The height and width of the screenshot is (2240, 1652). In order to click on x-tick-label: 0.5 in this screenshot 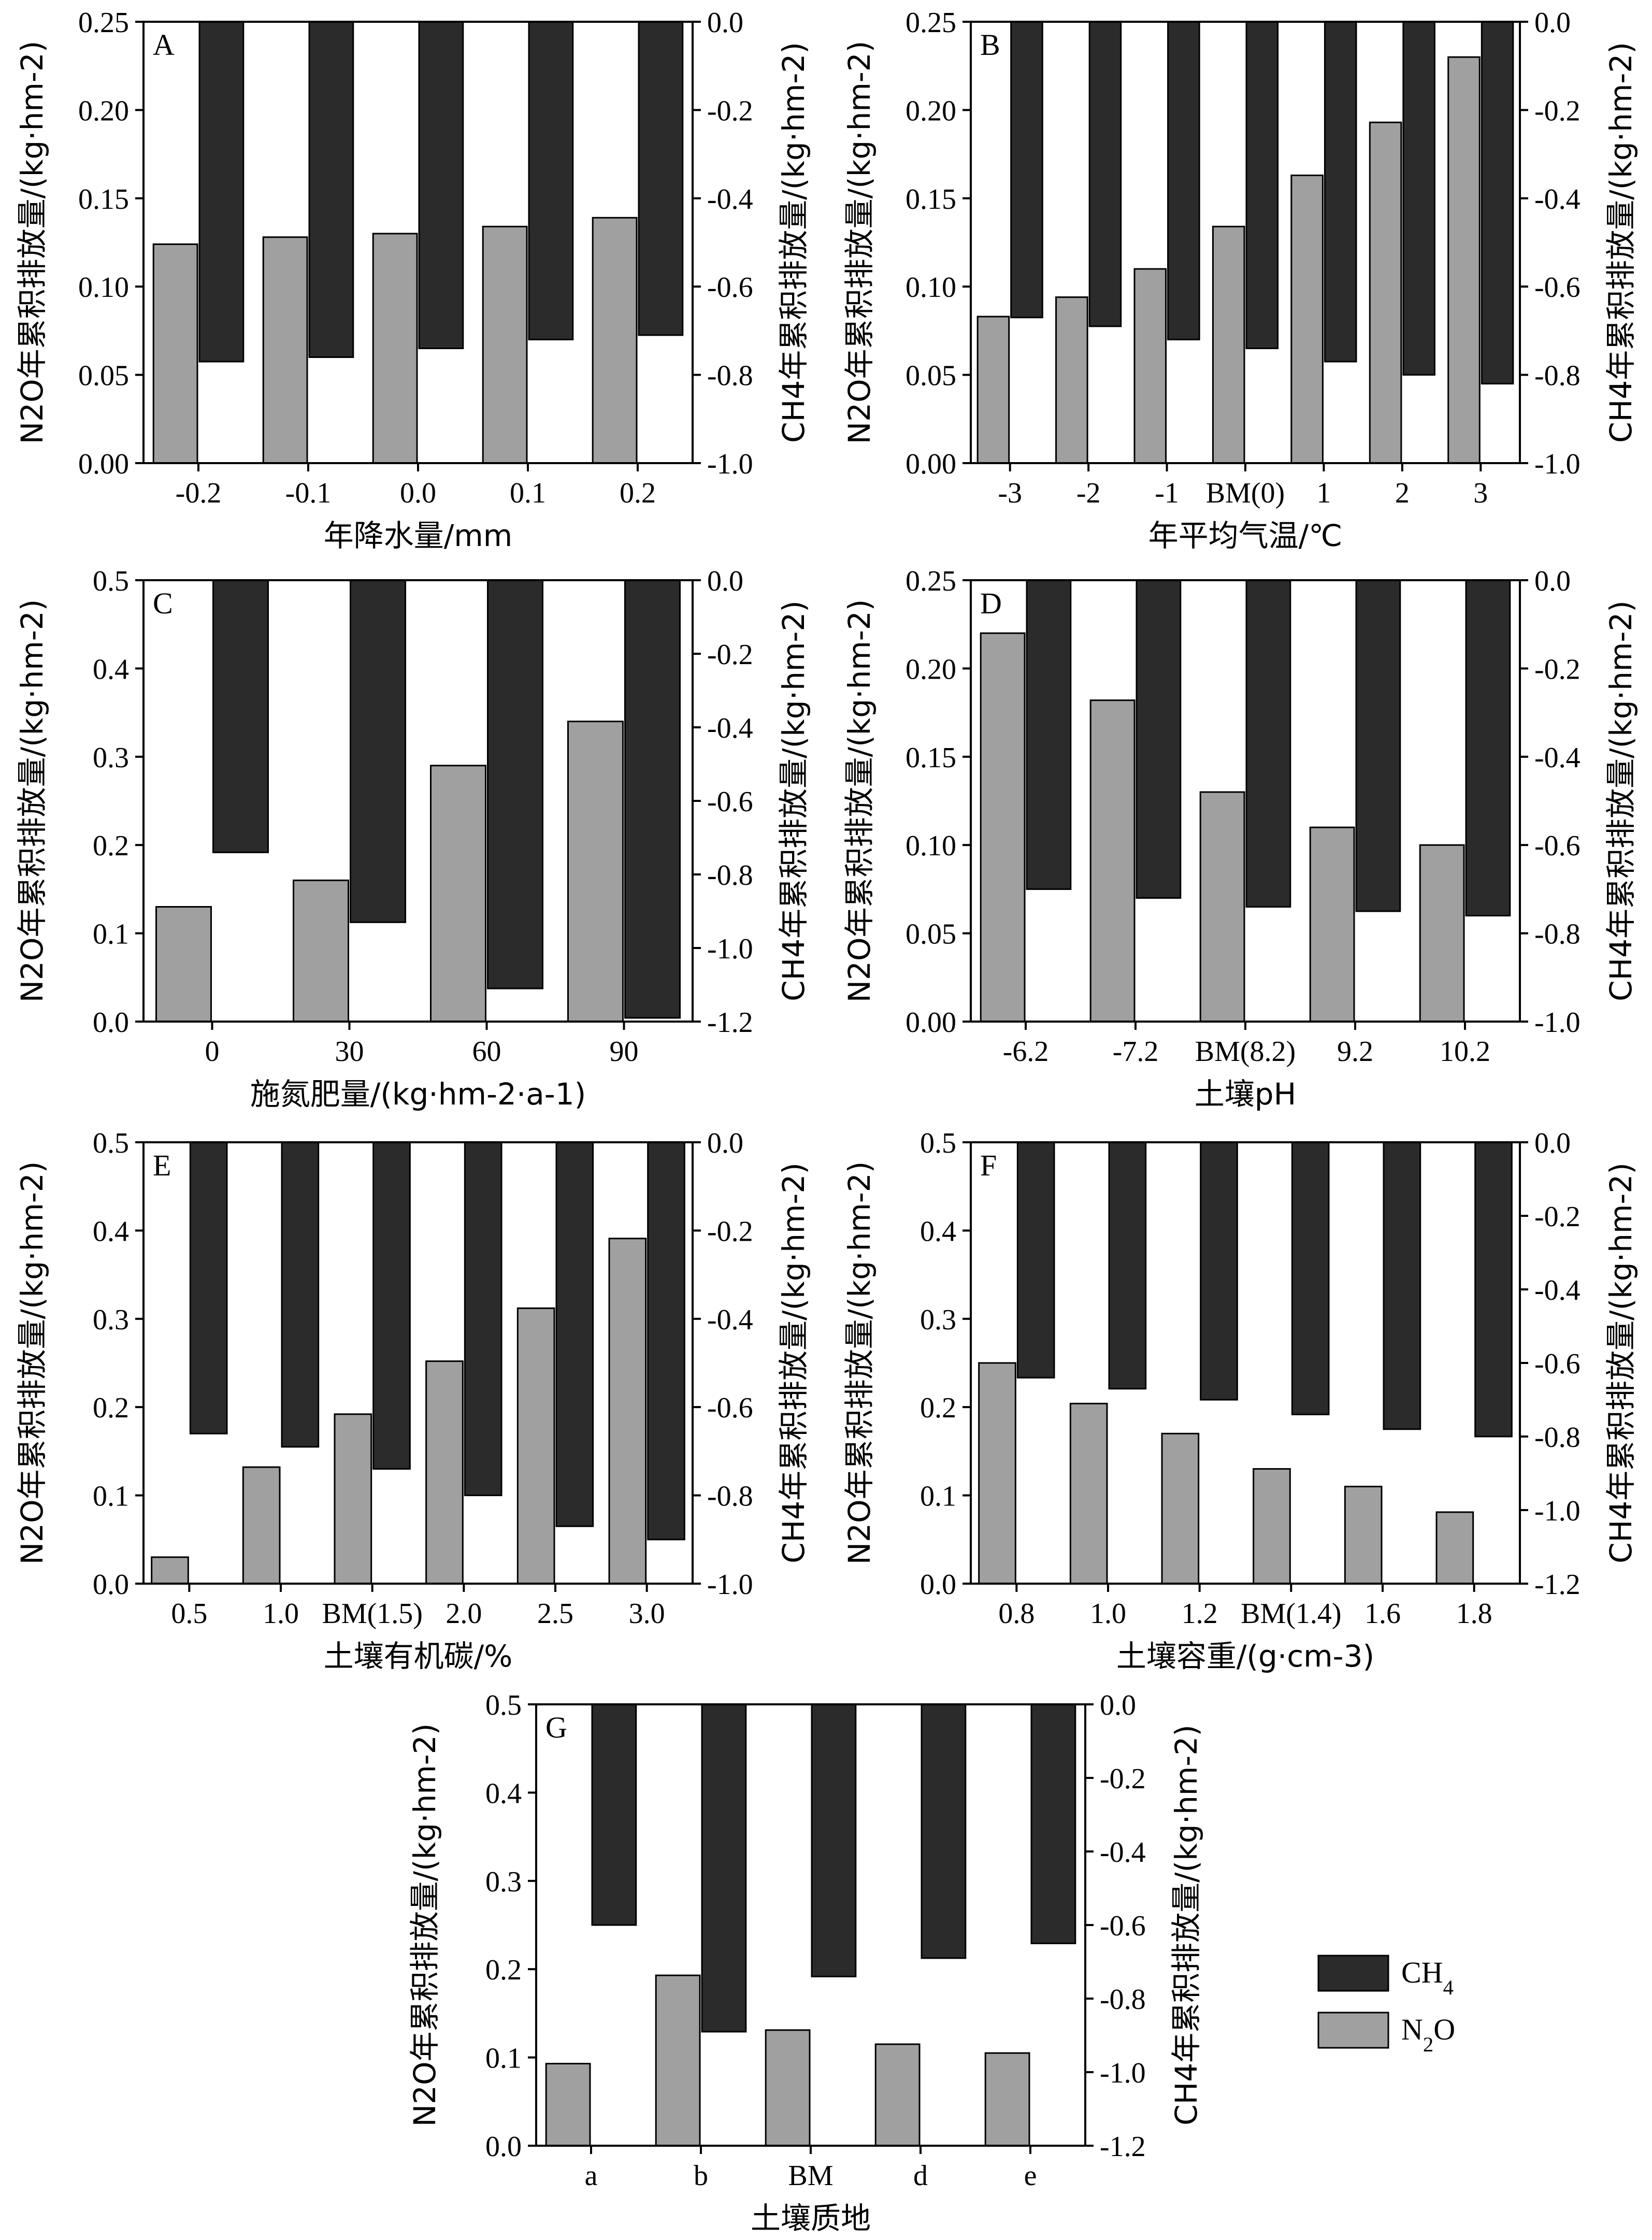, I will do `click(189, 1614)`.